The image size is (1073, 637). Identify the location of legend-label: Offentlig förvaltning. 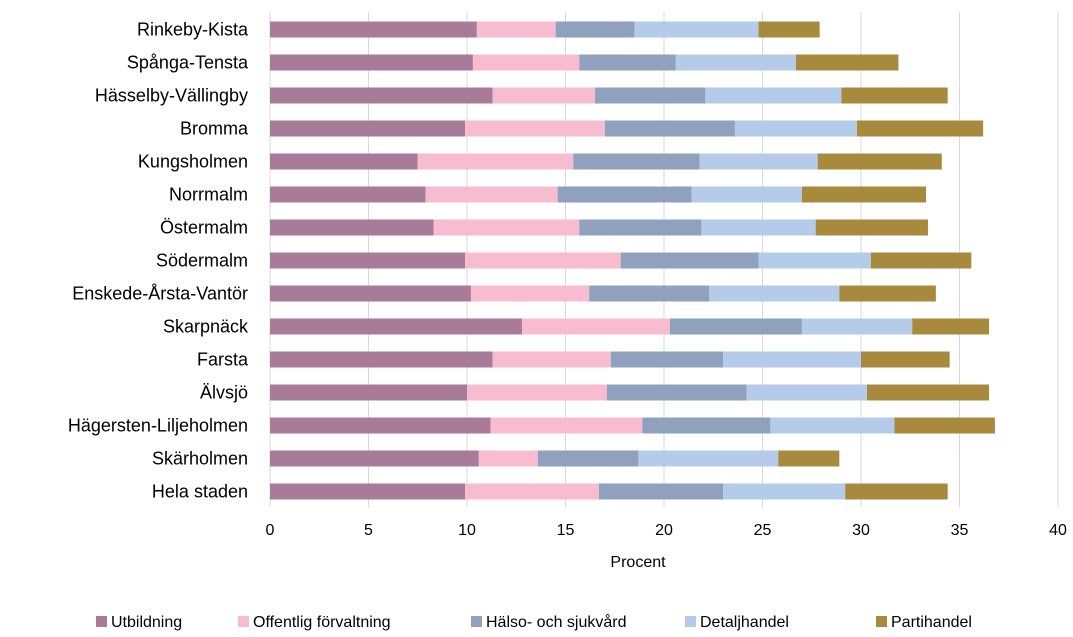
(322, 622).